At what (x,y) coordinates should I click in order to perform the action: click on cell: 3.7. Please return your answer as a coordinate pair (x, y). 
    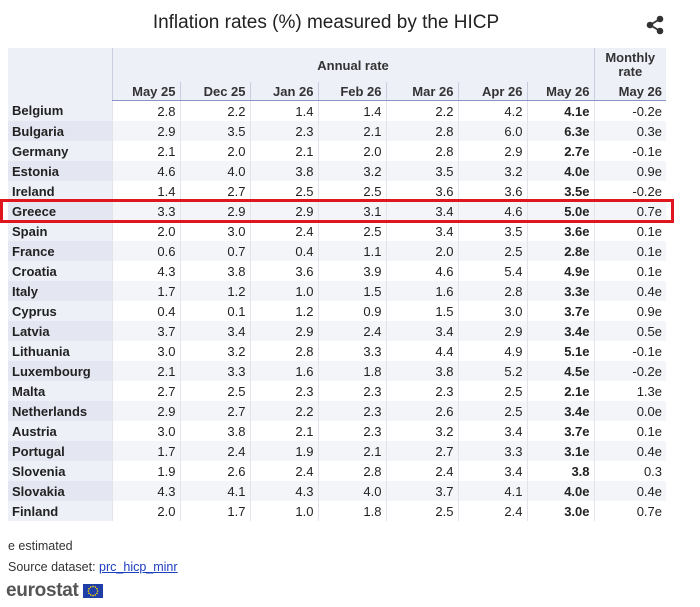
    Looking at the image, I should click on (145, 331).